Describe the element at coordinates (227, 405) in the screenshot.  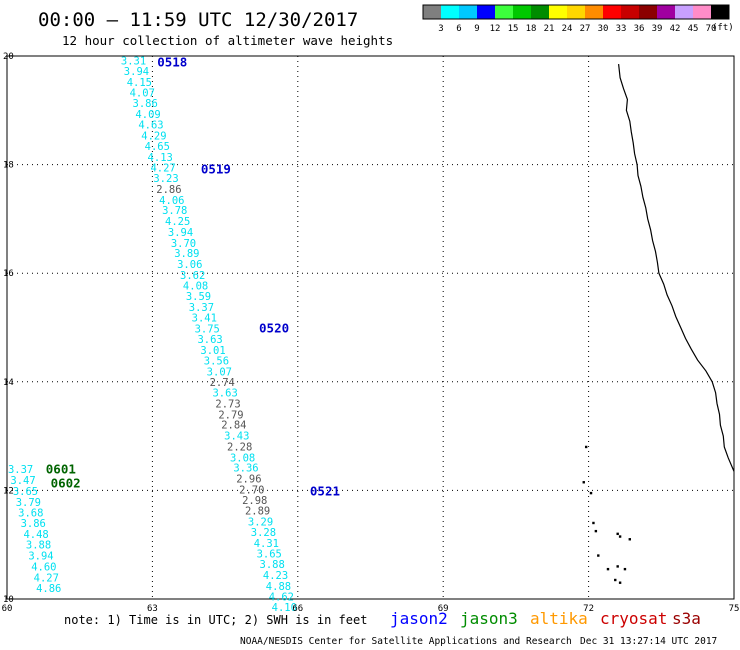
I see `swh-value: 2.73` at that location.